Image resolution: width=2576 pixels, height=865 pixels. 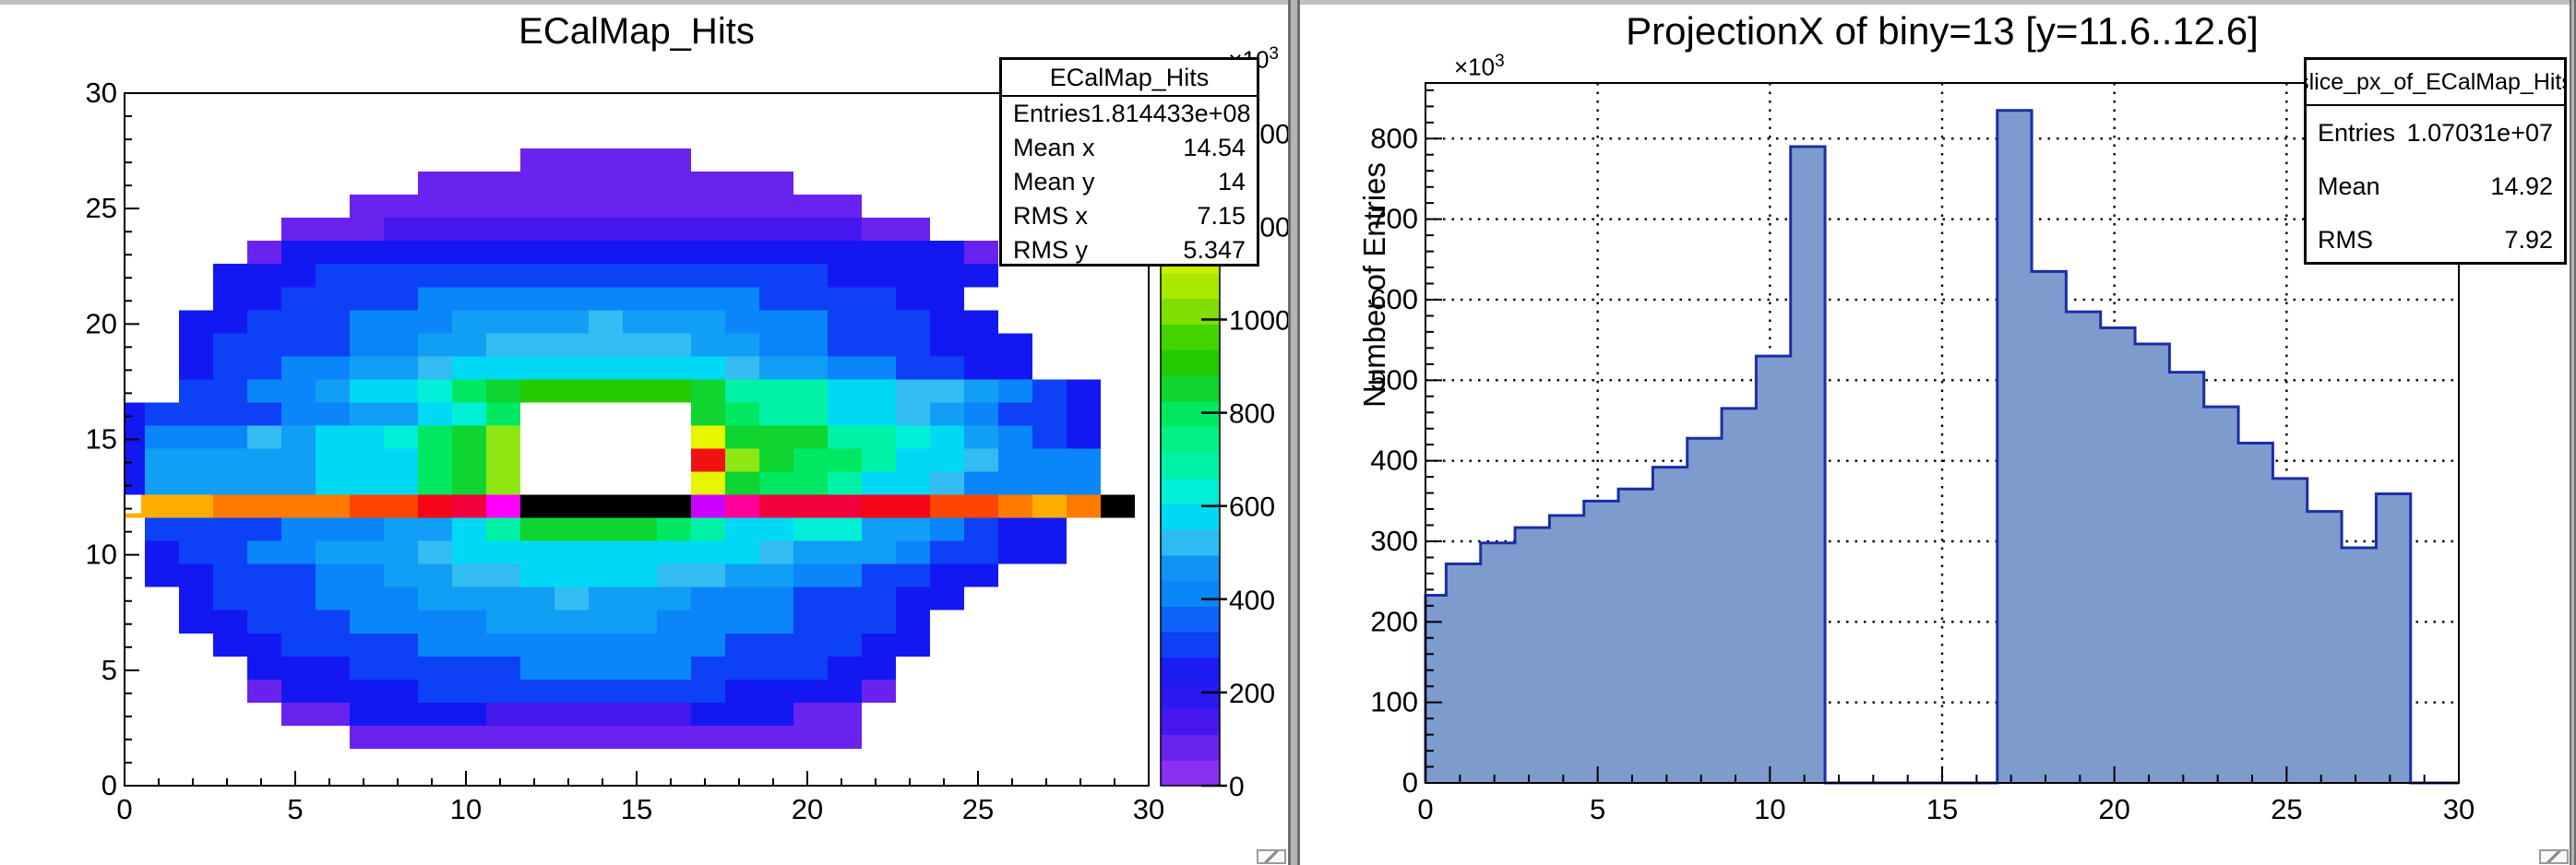 What do you see at coordinates (1272, 856) in the screenshot?
I see `left-pad-resize-grip` at bounding box center [1272, 856].